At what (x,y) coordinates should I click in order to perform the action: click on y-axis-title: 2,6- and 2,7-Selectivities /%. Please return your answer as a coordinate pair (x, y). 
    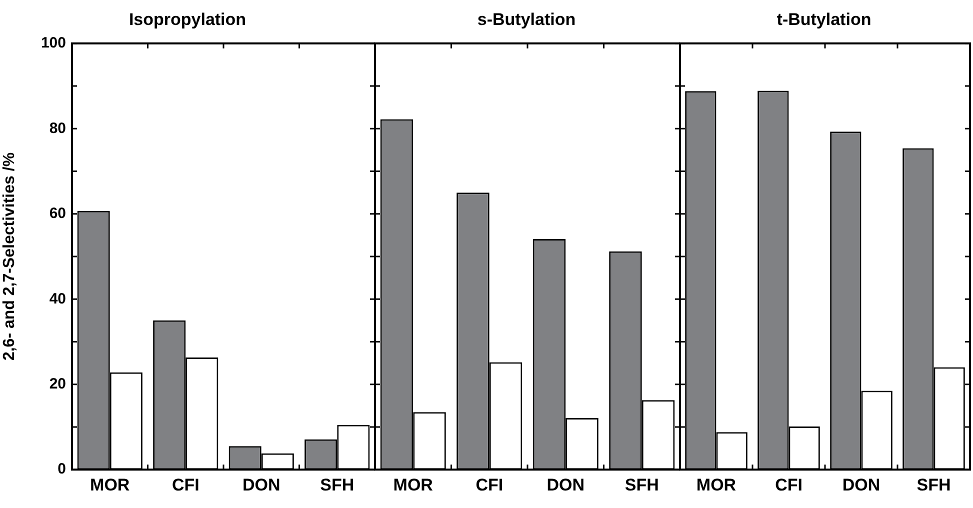
    Looking at the image, I should click on (9, 256).